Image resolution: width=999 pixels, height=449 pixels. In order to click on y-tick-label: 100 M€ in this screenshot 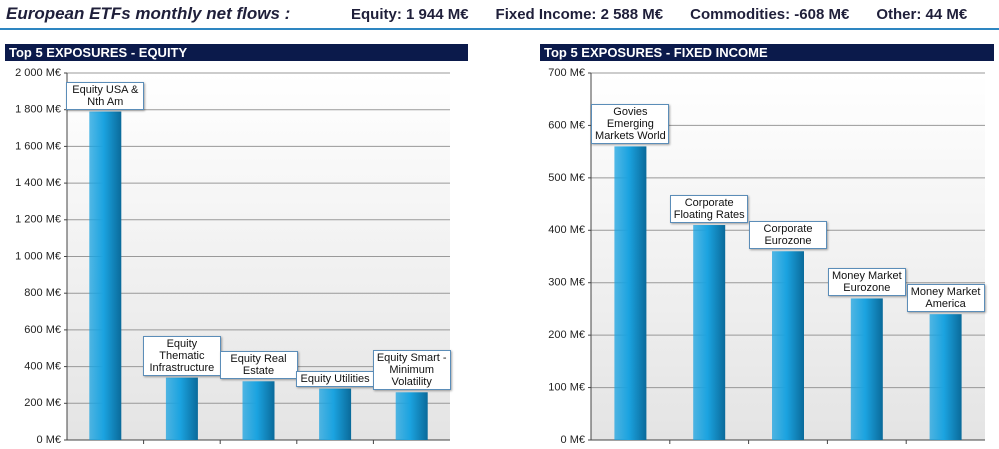, I will do `click(566, 387)`.